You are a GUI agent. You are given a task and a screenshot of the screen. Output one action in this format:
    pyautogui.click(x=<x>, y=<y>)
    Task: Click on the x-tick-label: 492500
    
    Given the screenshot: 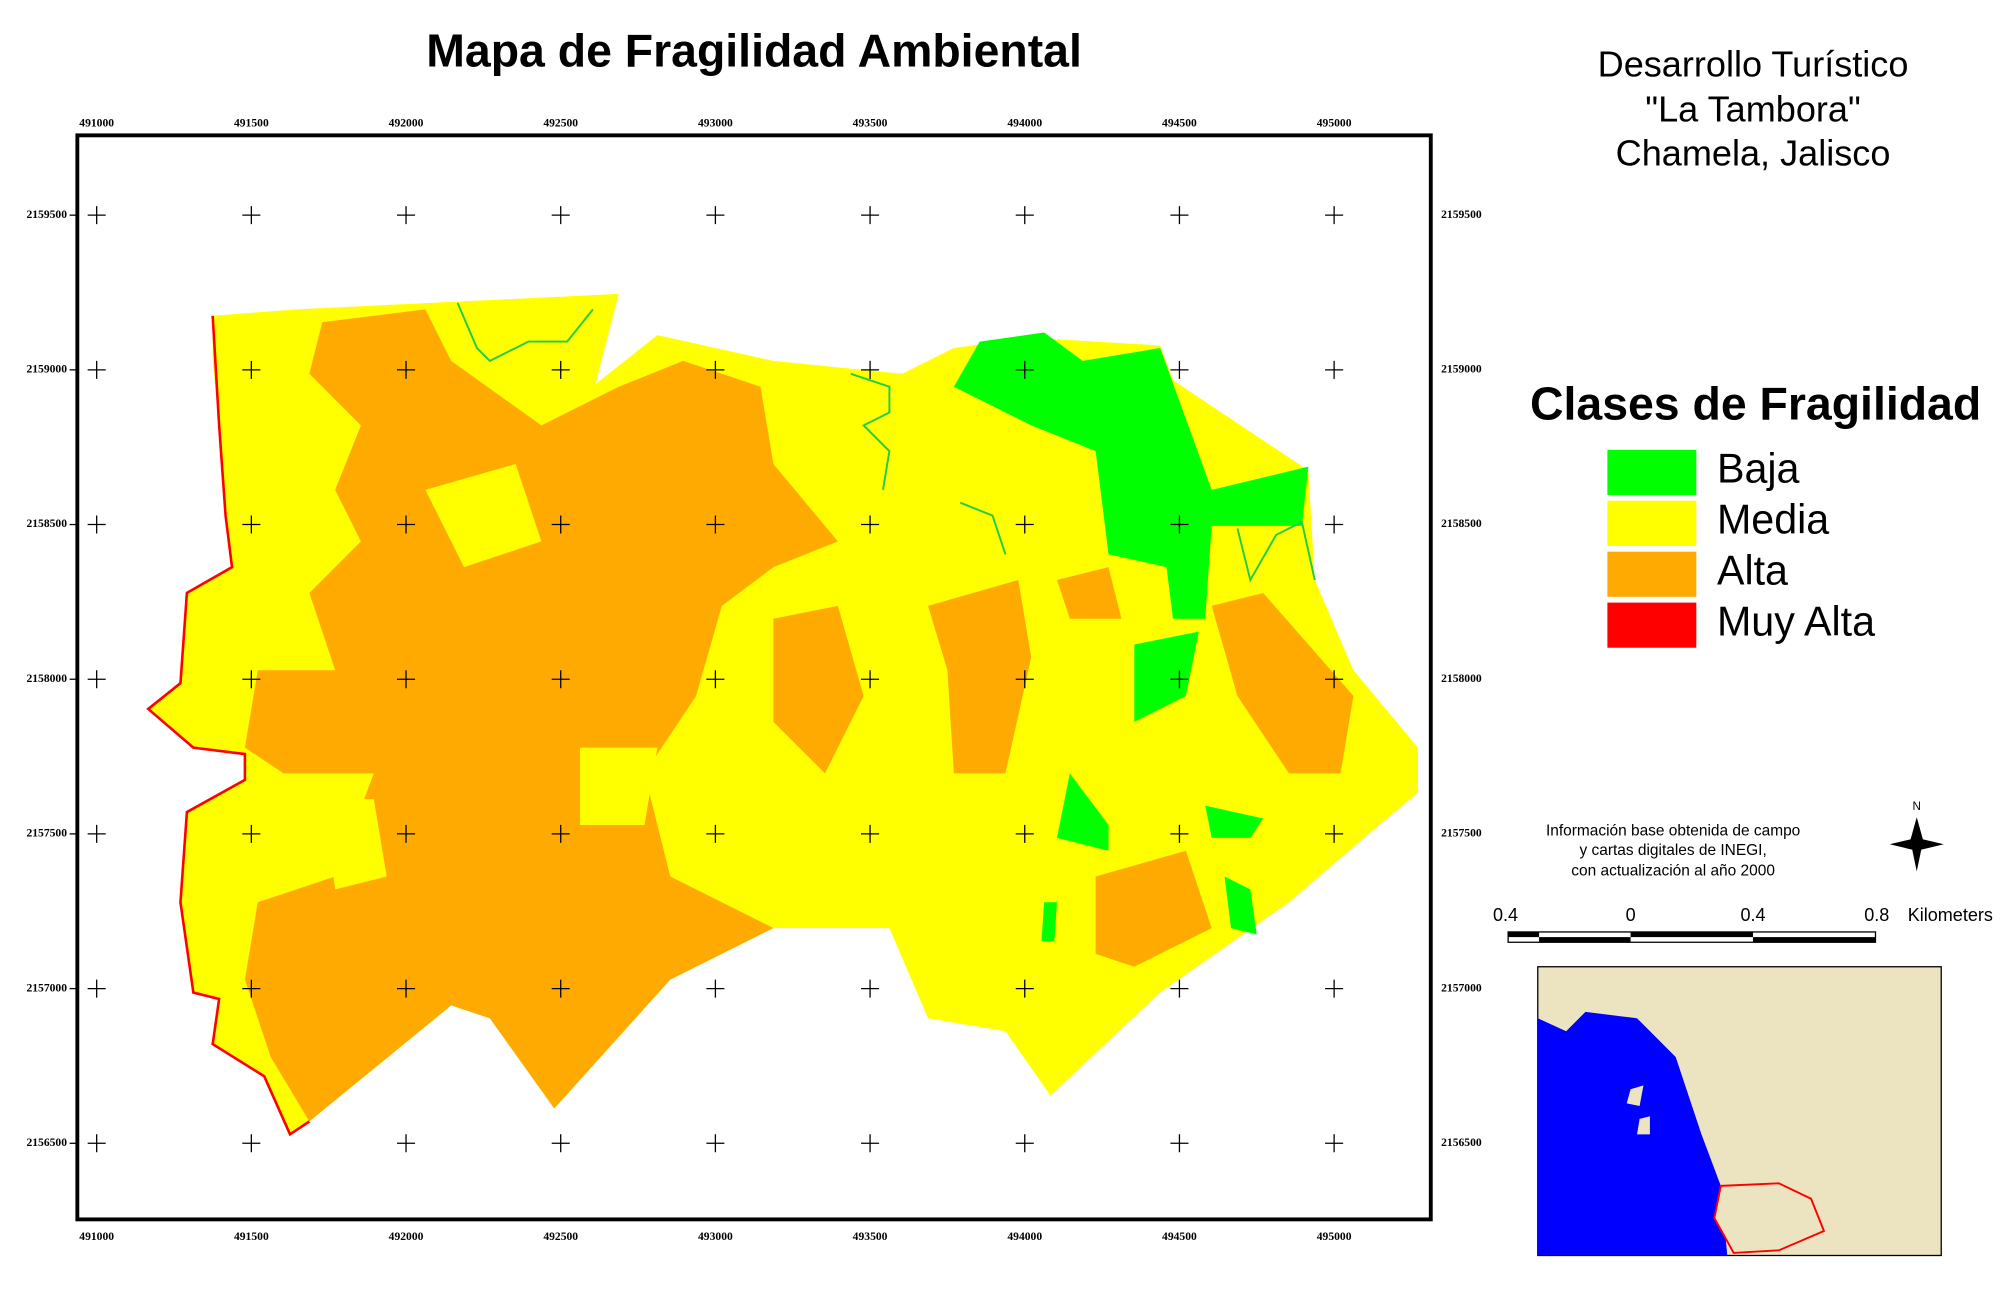 What is the action you would take?
    pyautogui.click(x=560, y=1236)
    